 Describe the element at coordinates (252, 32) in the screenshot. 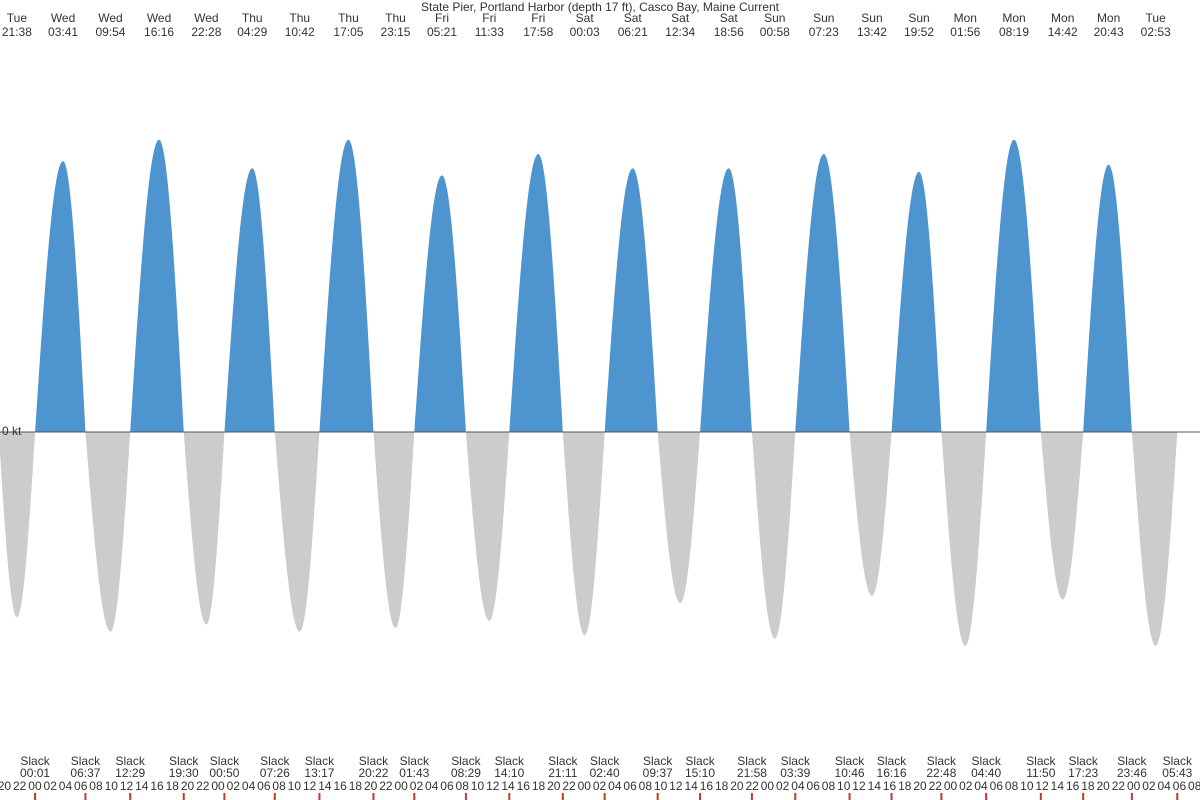

I see `extremum-time: 04:29` at that location.